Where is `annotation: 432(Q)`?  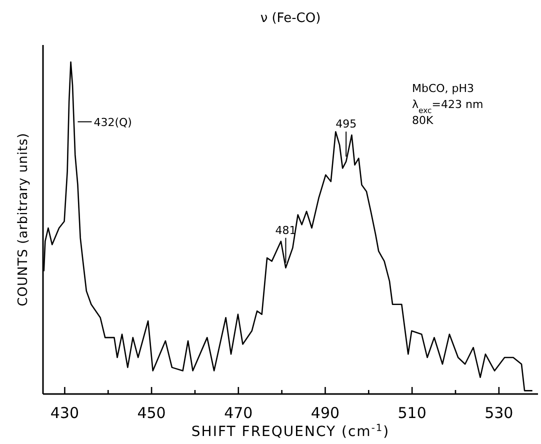 annotation: 432(Q) is located at coordinates (113, 122).